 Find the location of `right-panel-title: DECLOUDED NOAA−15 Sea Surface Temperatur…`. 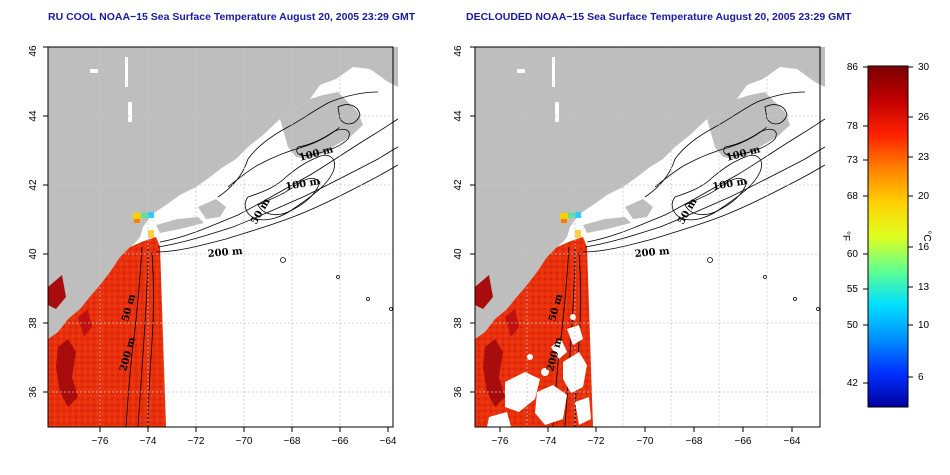

right-panel-title: DECLOUDED NOAA−15 Sea Surface Temperatur… is located at coordinates (659, 17).